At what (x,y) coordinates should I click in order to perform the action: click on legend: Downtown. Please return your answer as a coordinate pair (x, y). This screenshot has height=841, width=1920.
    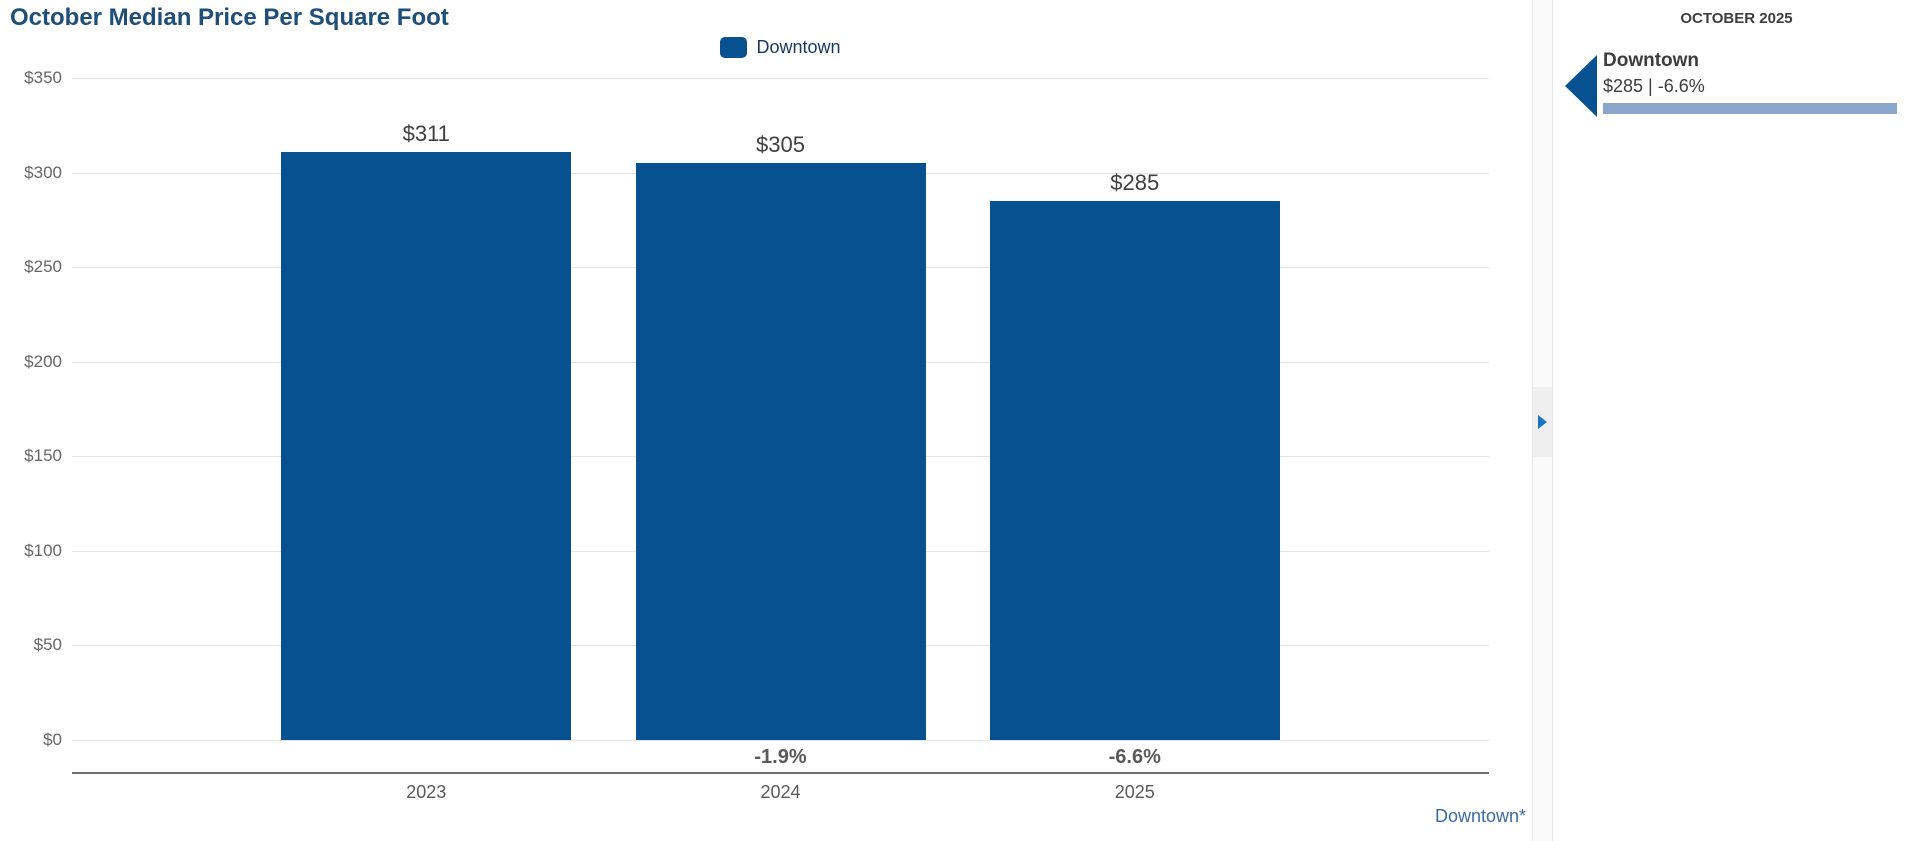
    Looking at the image, I should click on (780, 47).